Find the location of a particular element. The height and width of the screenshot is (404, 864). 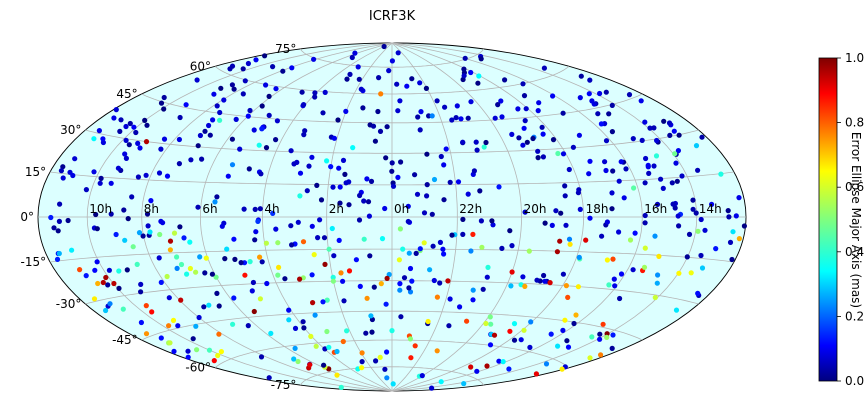

ra-tick-label: 16h is located at coordinates (655, 209).